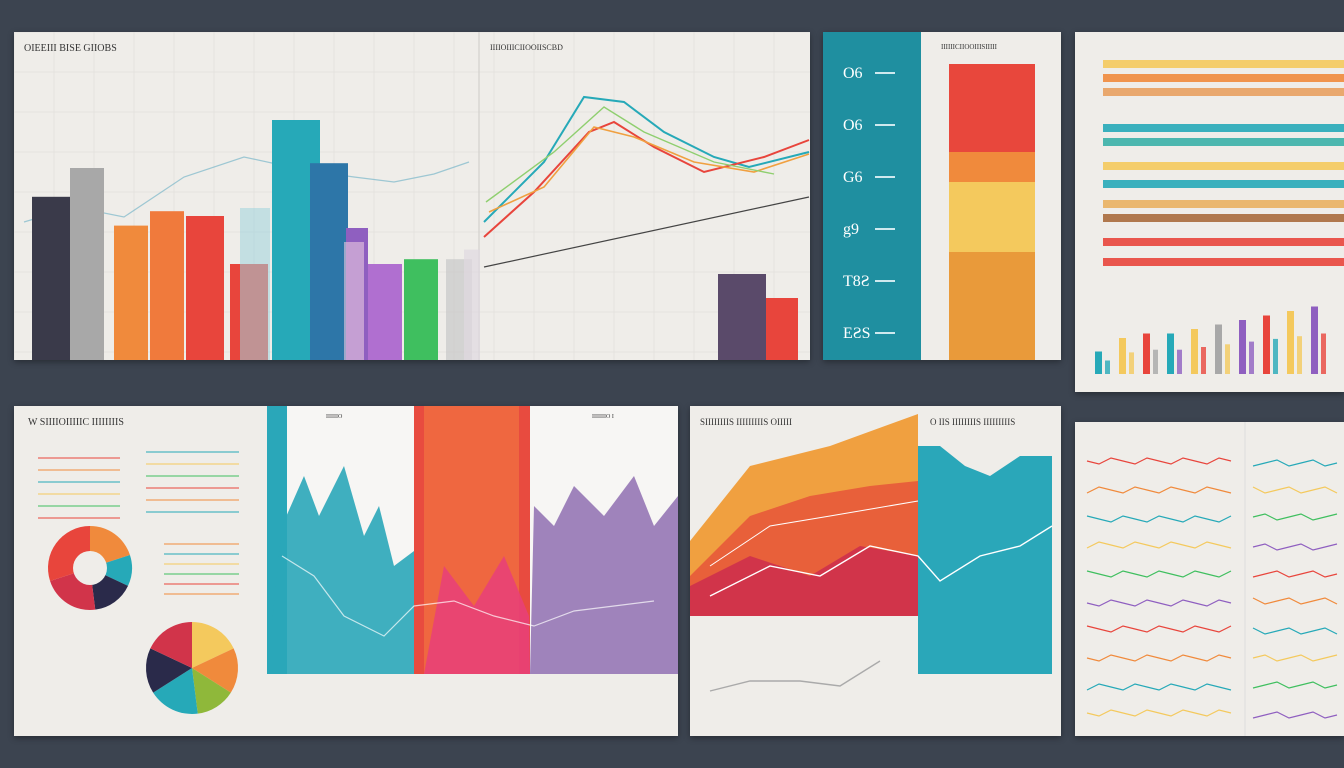 The height and width of the screenshot is (768, 1344). What do you see at coordinates (646, 179) in the screenshot?
I see `line-red` at bounding box center [646, 179].